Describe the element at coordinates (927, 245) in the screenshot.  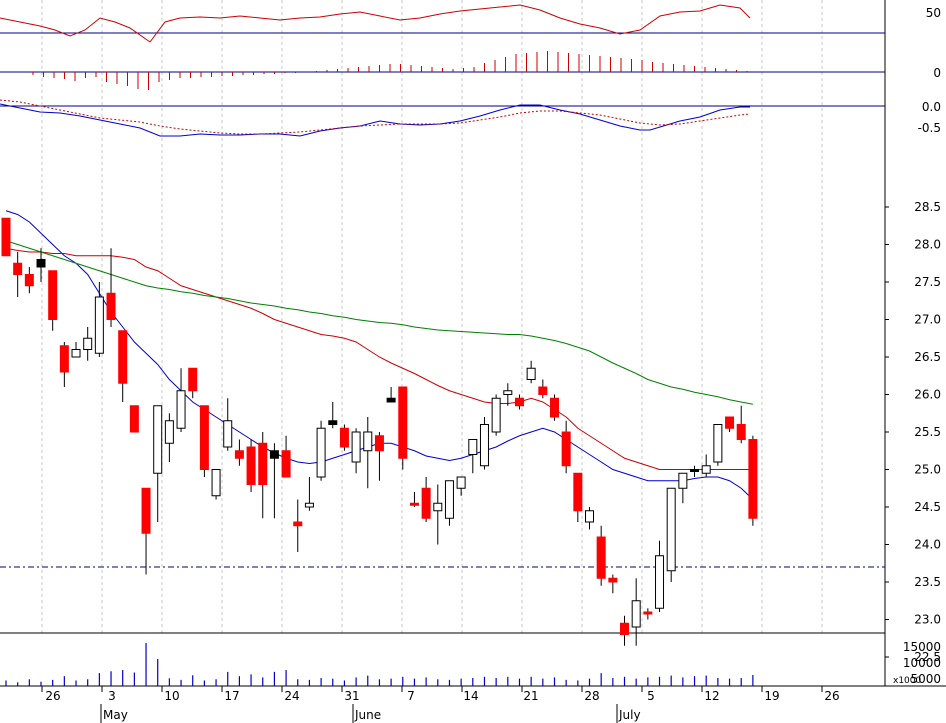
I see `price-tick-label: 28.0` at that location.